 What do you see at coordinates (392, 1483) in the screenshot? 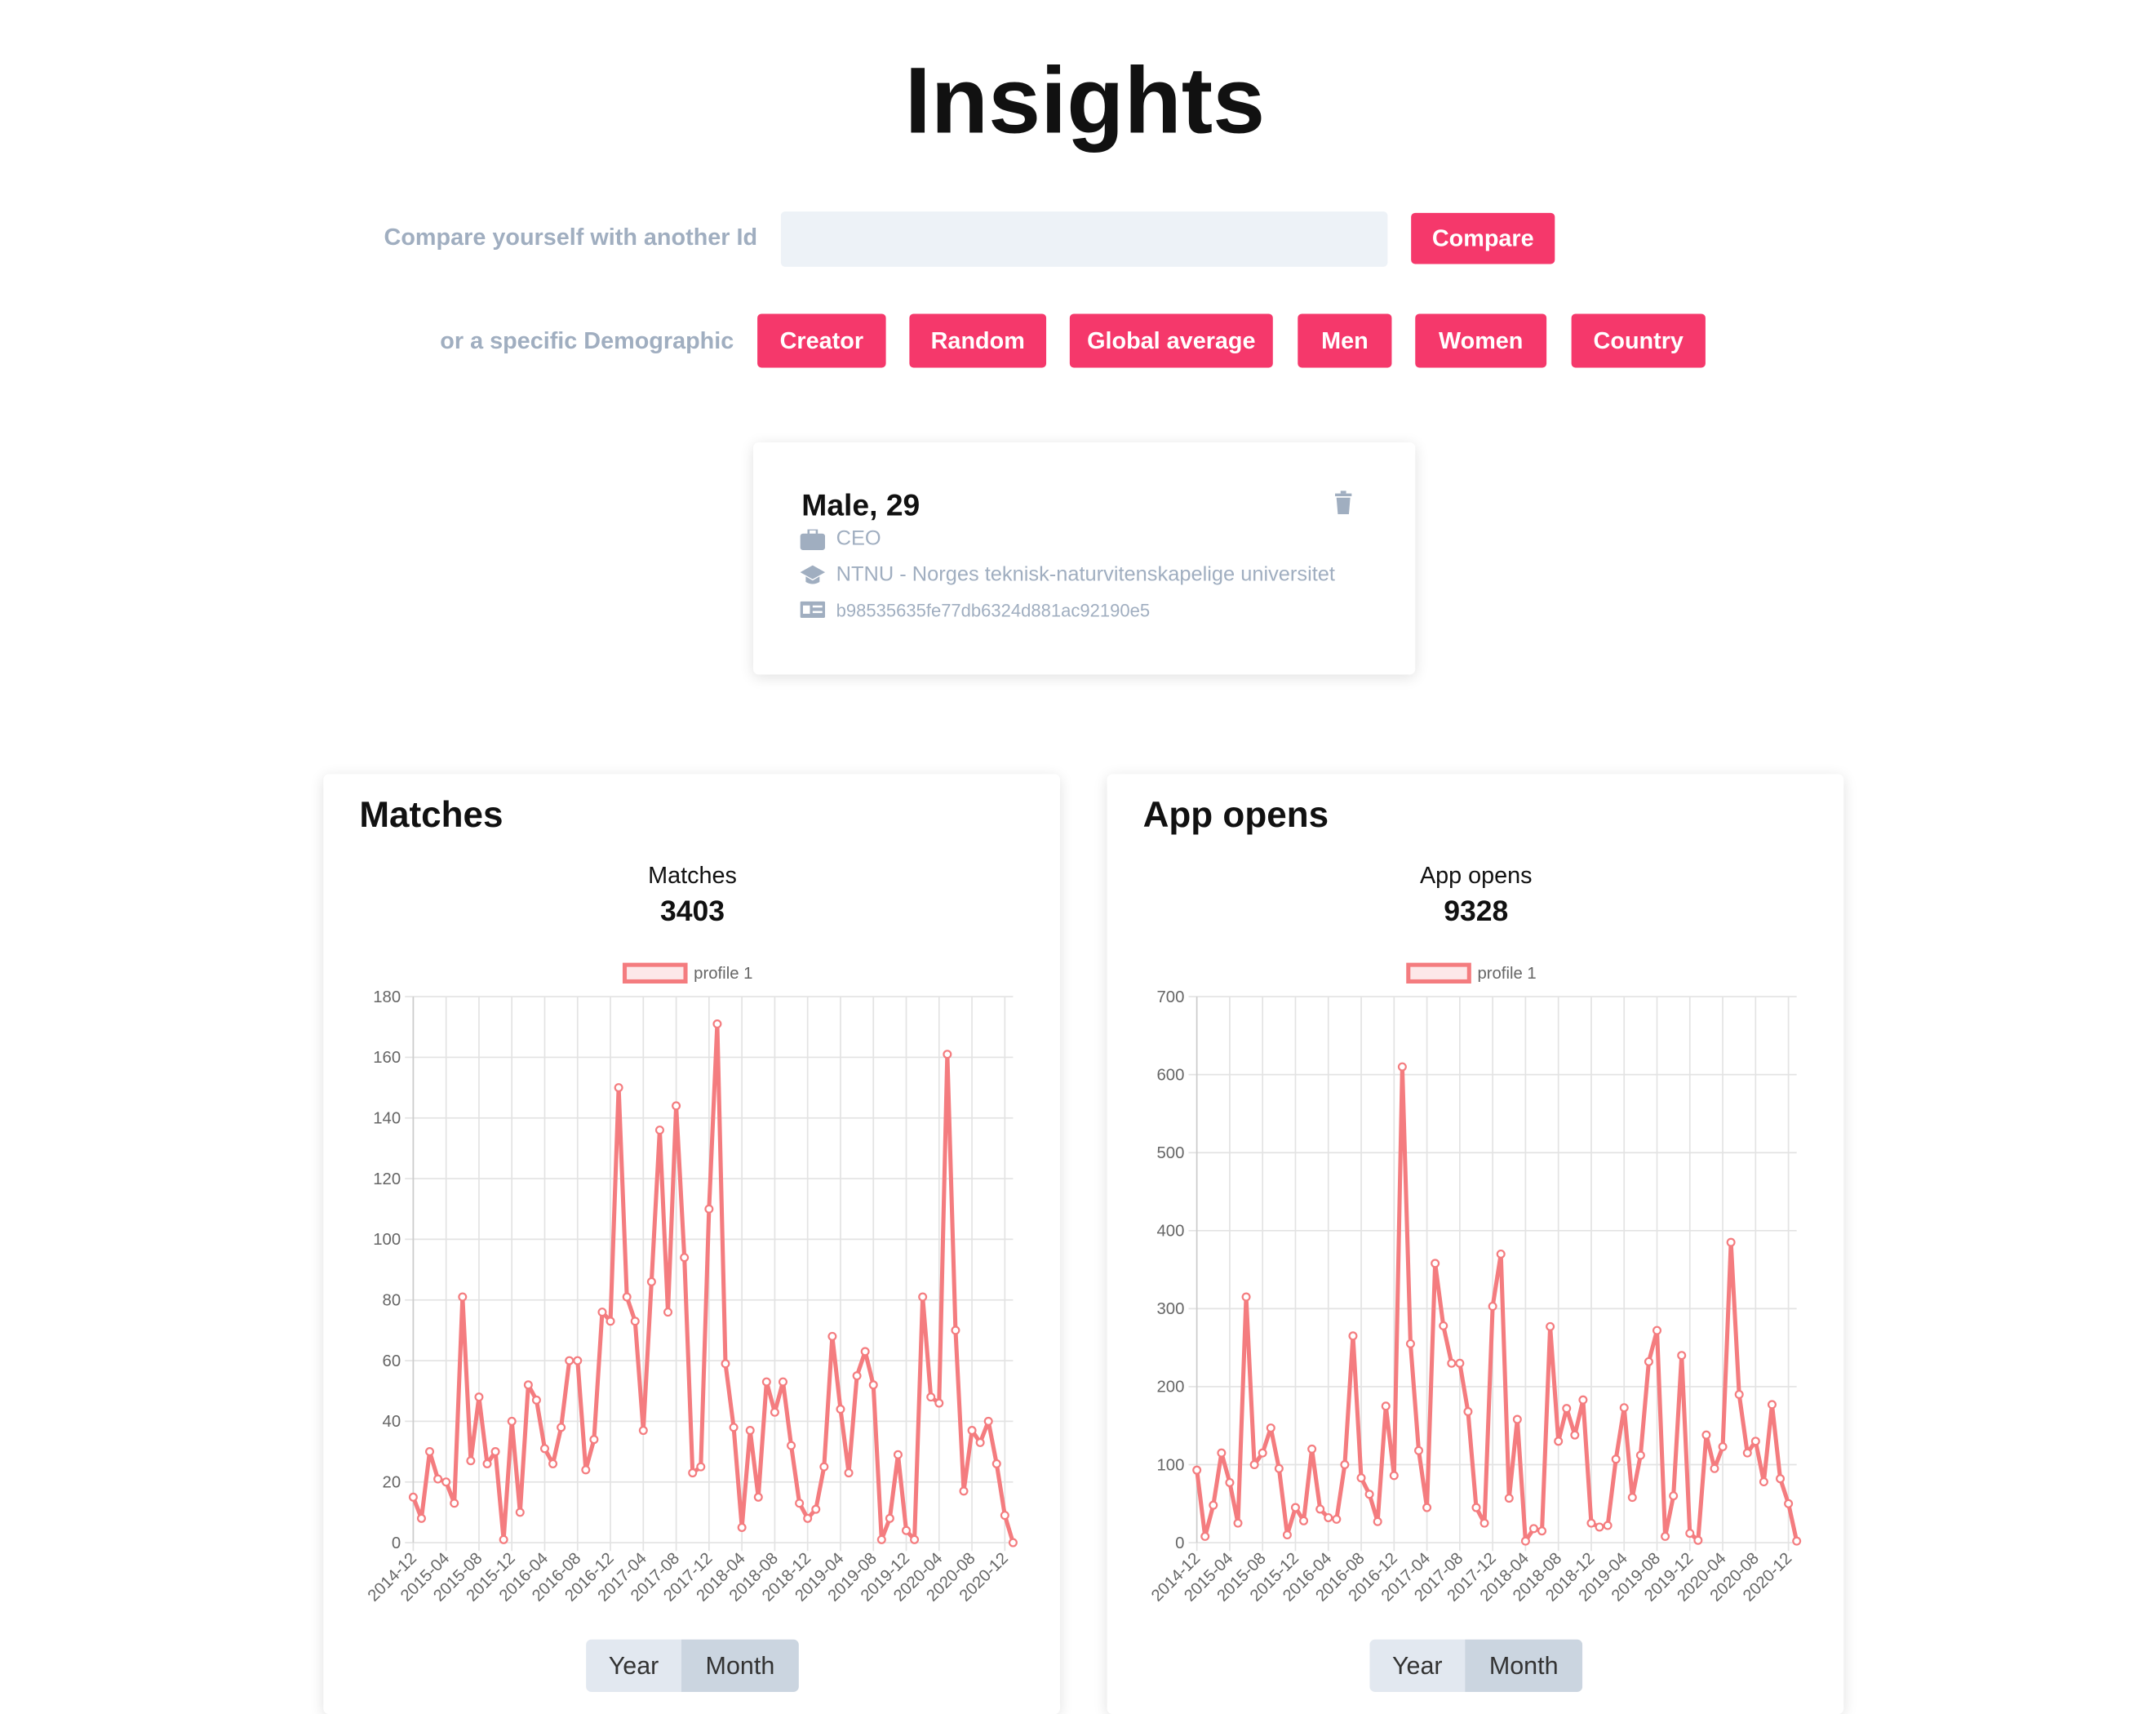
I see `y-tick-label: 20` at bounding box center [392, 1483].